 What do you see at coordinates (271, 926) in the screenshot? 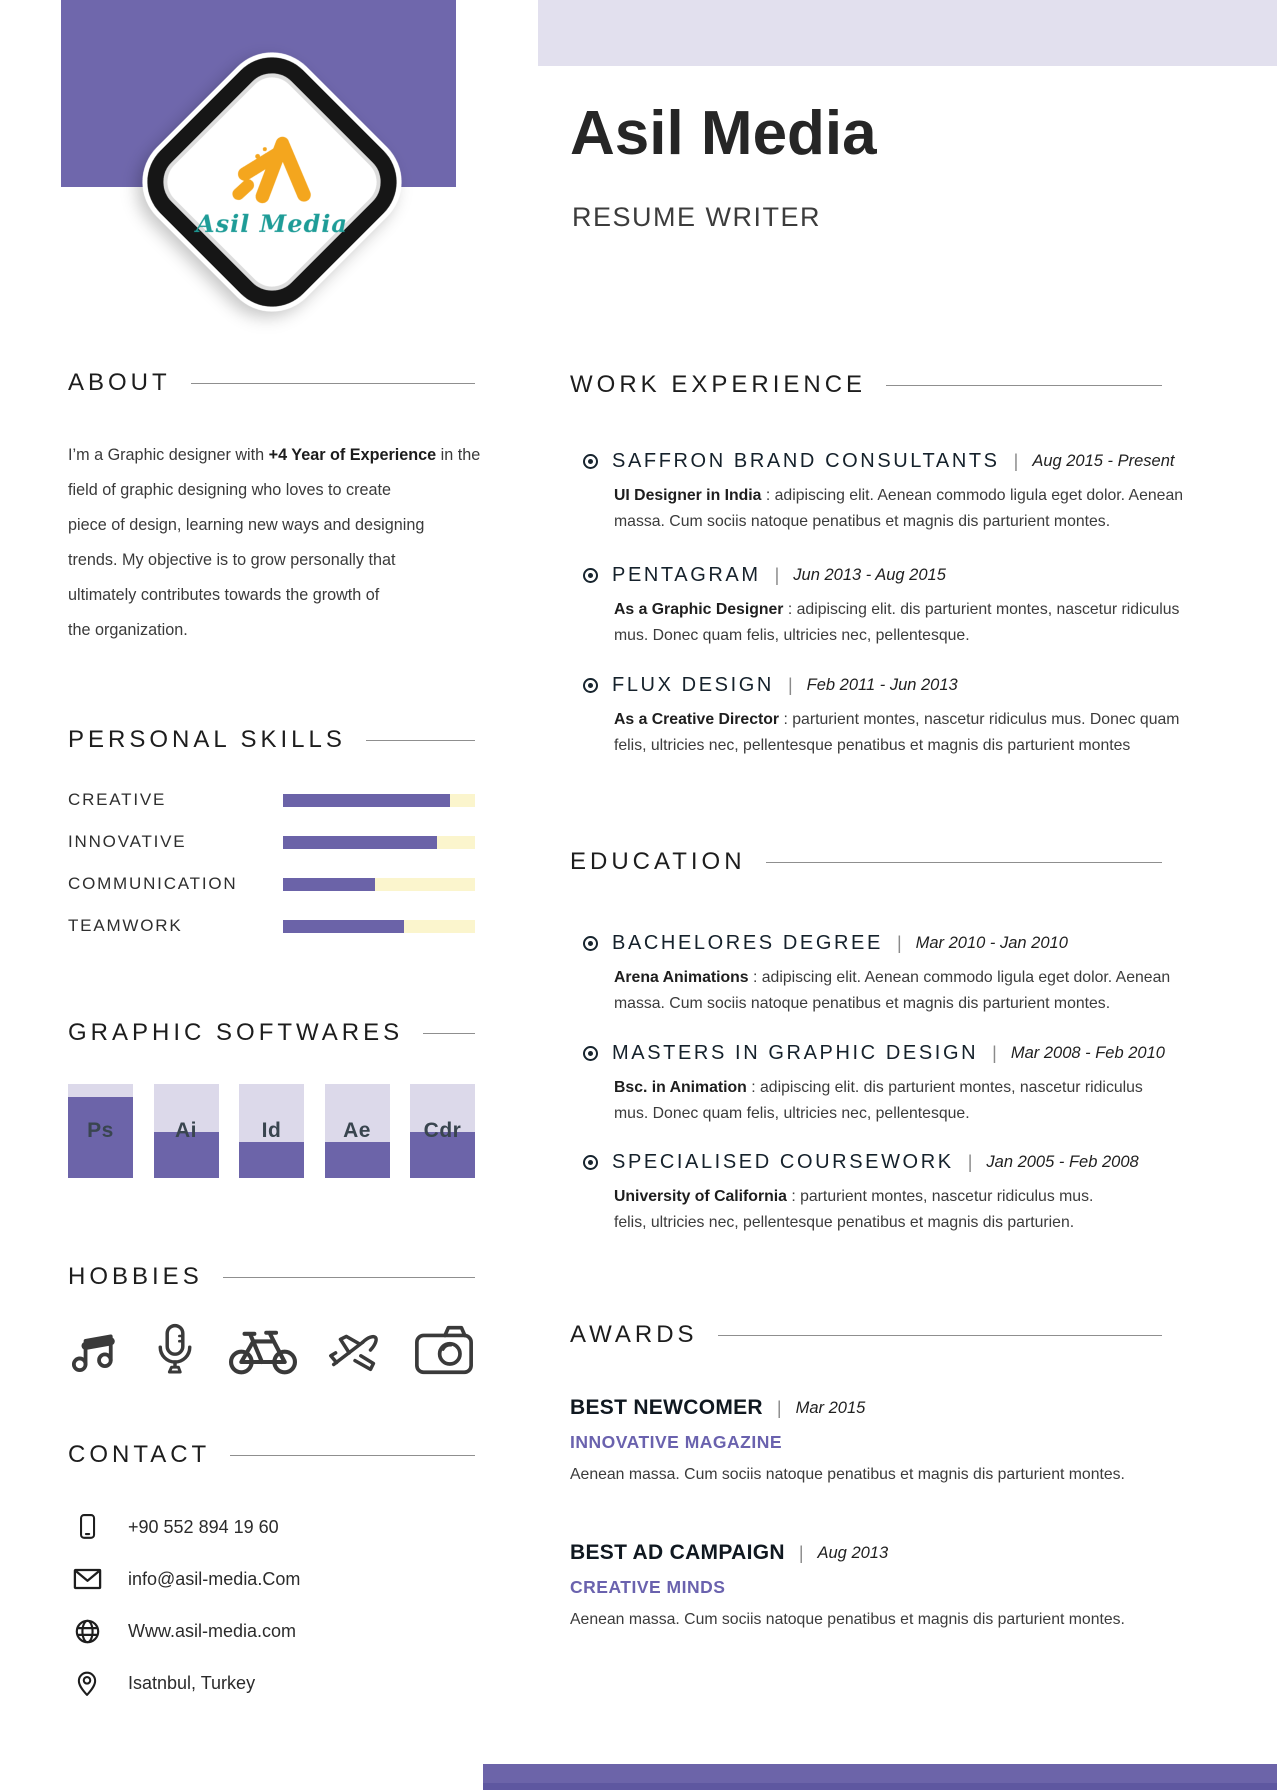
I see `skill-row: TEAMWORK` at bounding box center [271, 926].